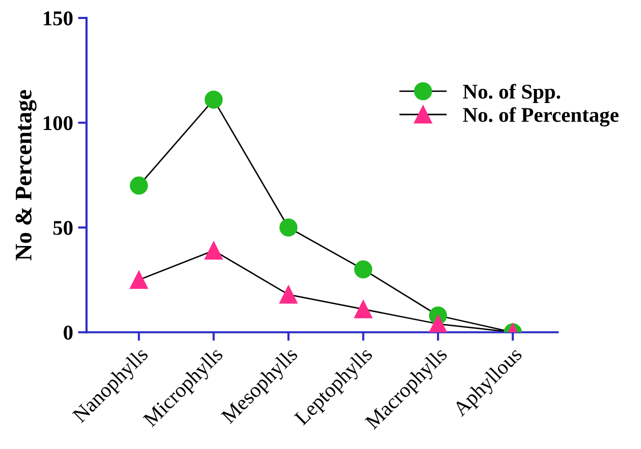  What do you see at coordinates (63, 227) in the screenshot?
I see `y-tick-label: 50` at bounding box center [63, 227].